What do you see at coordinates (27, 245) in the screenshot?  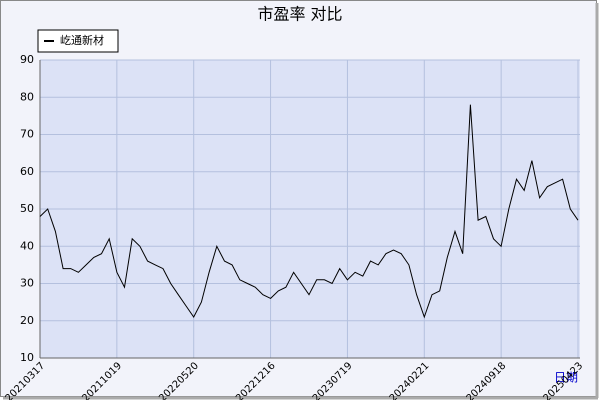 I see `y-tick-label: 40` at bounding box center [27, 245].